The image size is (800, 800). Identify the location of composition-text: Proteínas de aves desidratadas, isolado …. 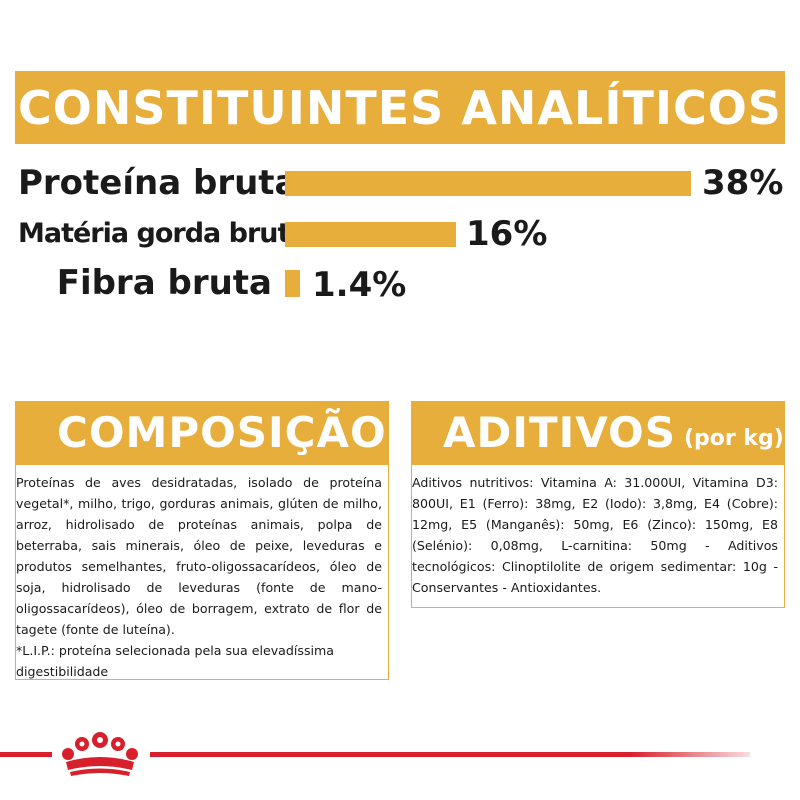
(199, 556).